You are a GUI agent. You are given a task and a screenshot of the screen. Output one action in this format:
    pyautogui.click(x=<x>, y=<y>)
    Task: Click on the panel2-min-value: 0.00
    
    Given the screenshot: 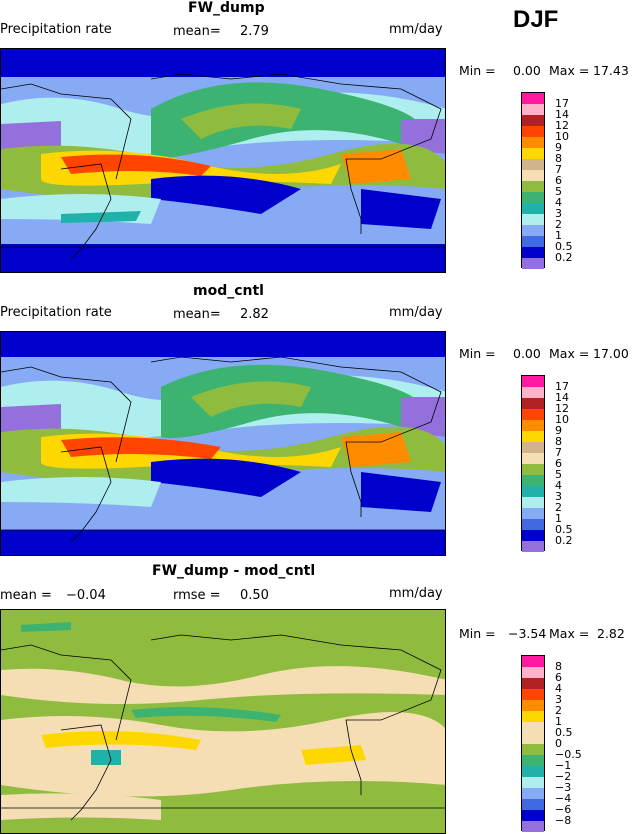 What is the action you would take?
    pyautogui.click(x=527, y=353)
    